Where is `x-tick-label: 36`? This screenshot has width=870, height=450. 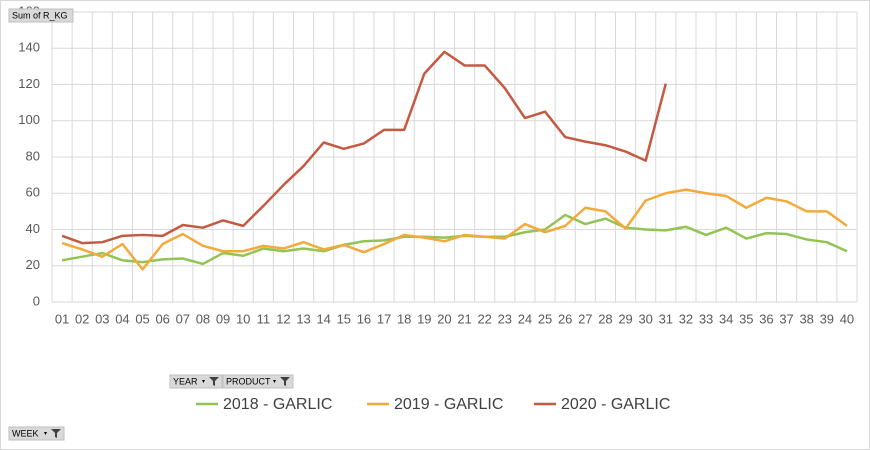 x-tick-label: 36 is located at coordinates (766, 318).